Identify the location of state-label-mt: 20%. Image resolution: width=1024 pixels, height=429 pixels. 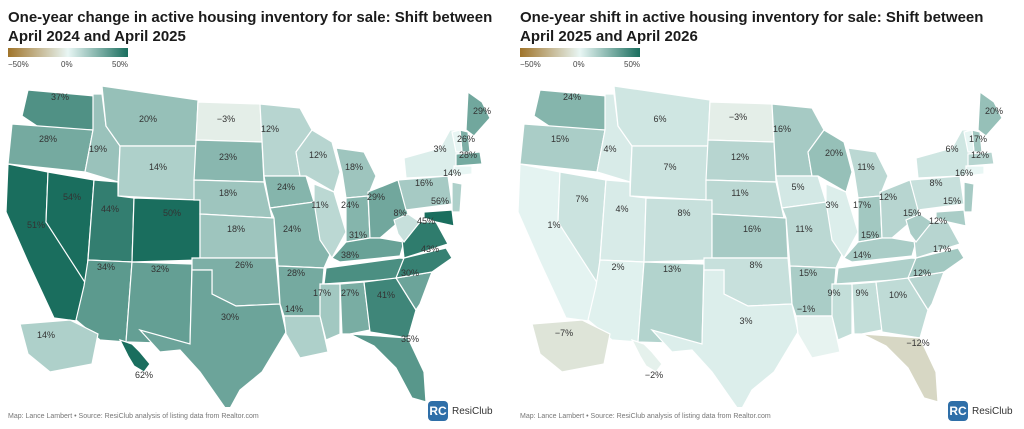
(148, 119).